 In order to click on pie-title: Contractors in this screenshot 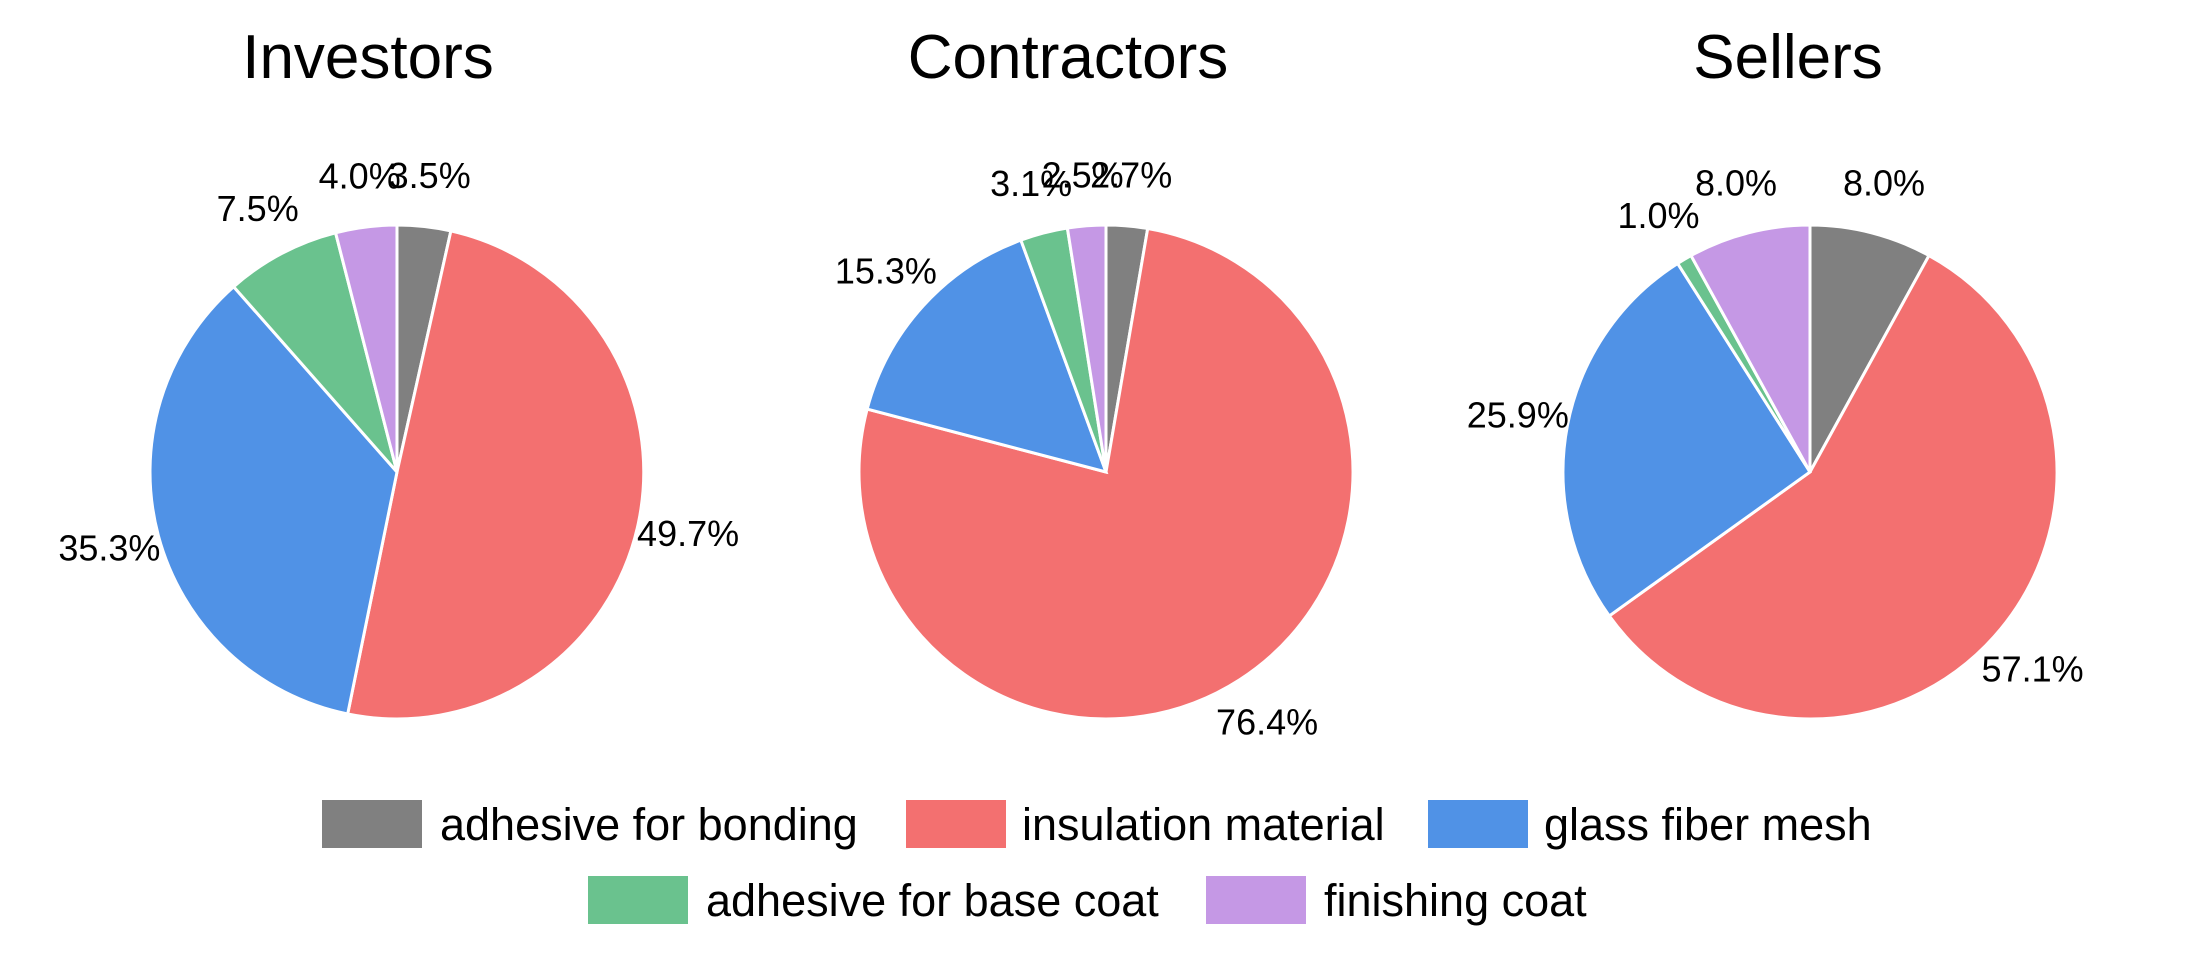, I will do `click(1068, 57)`.